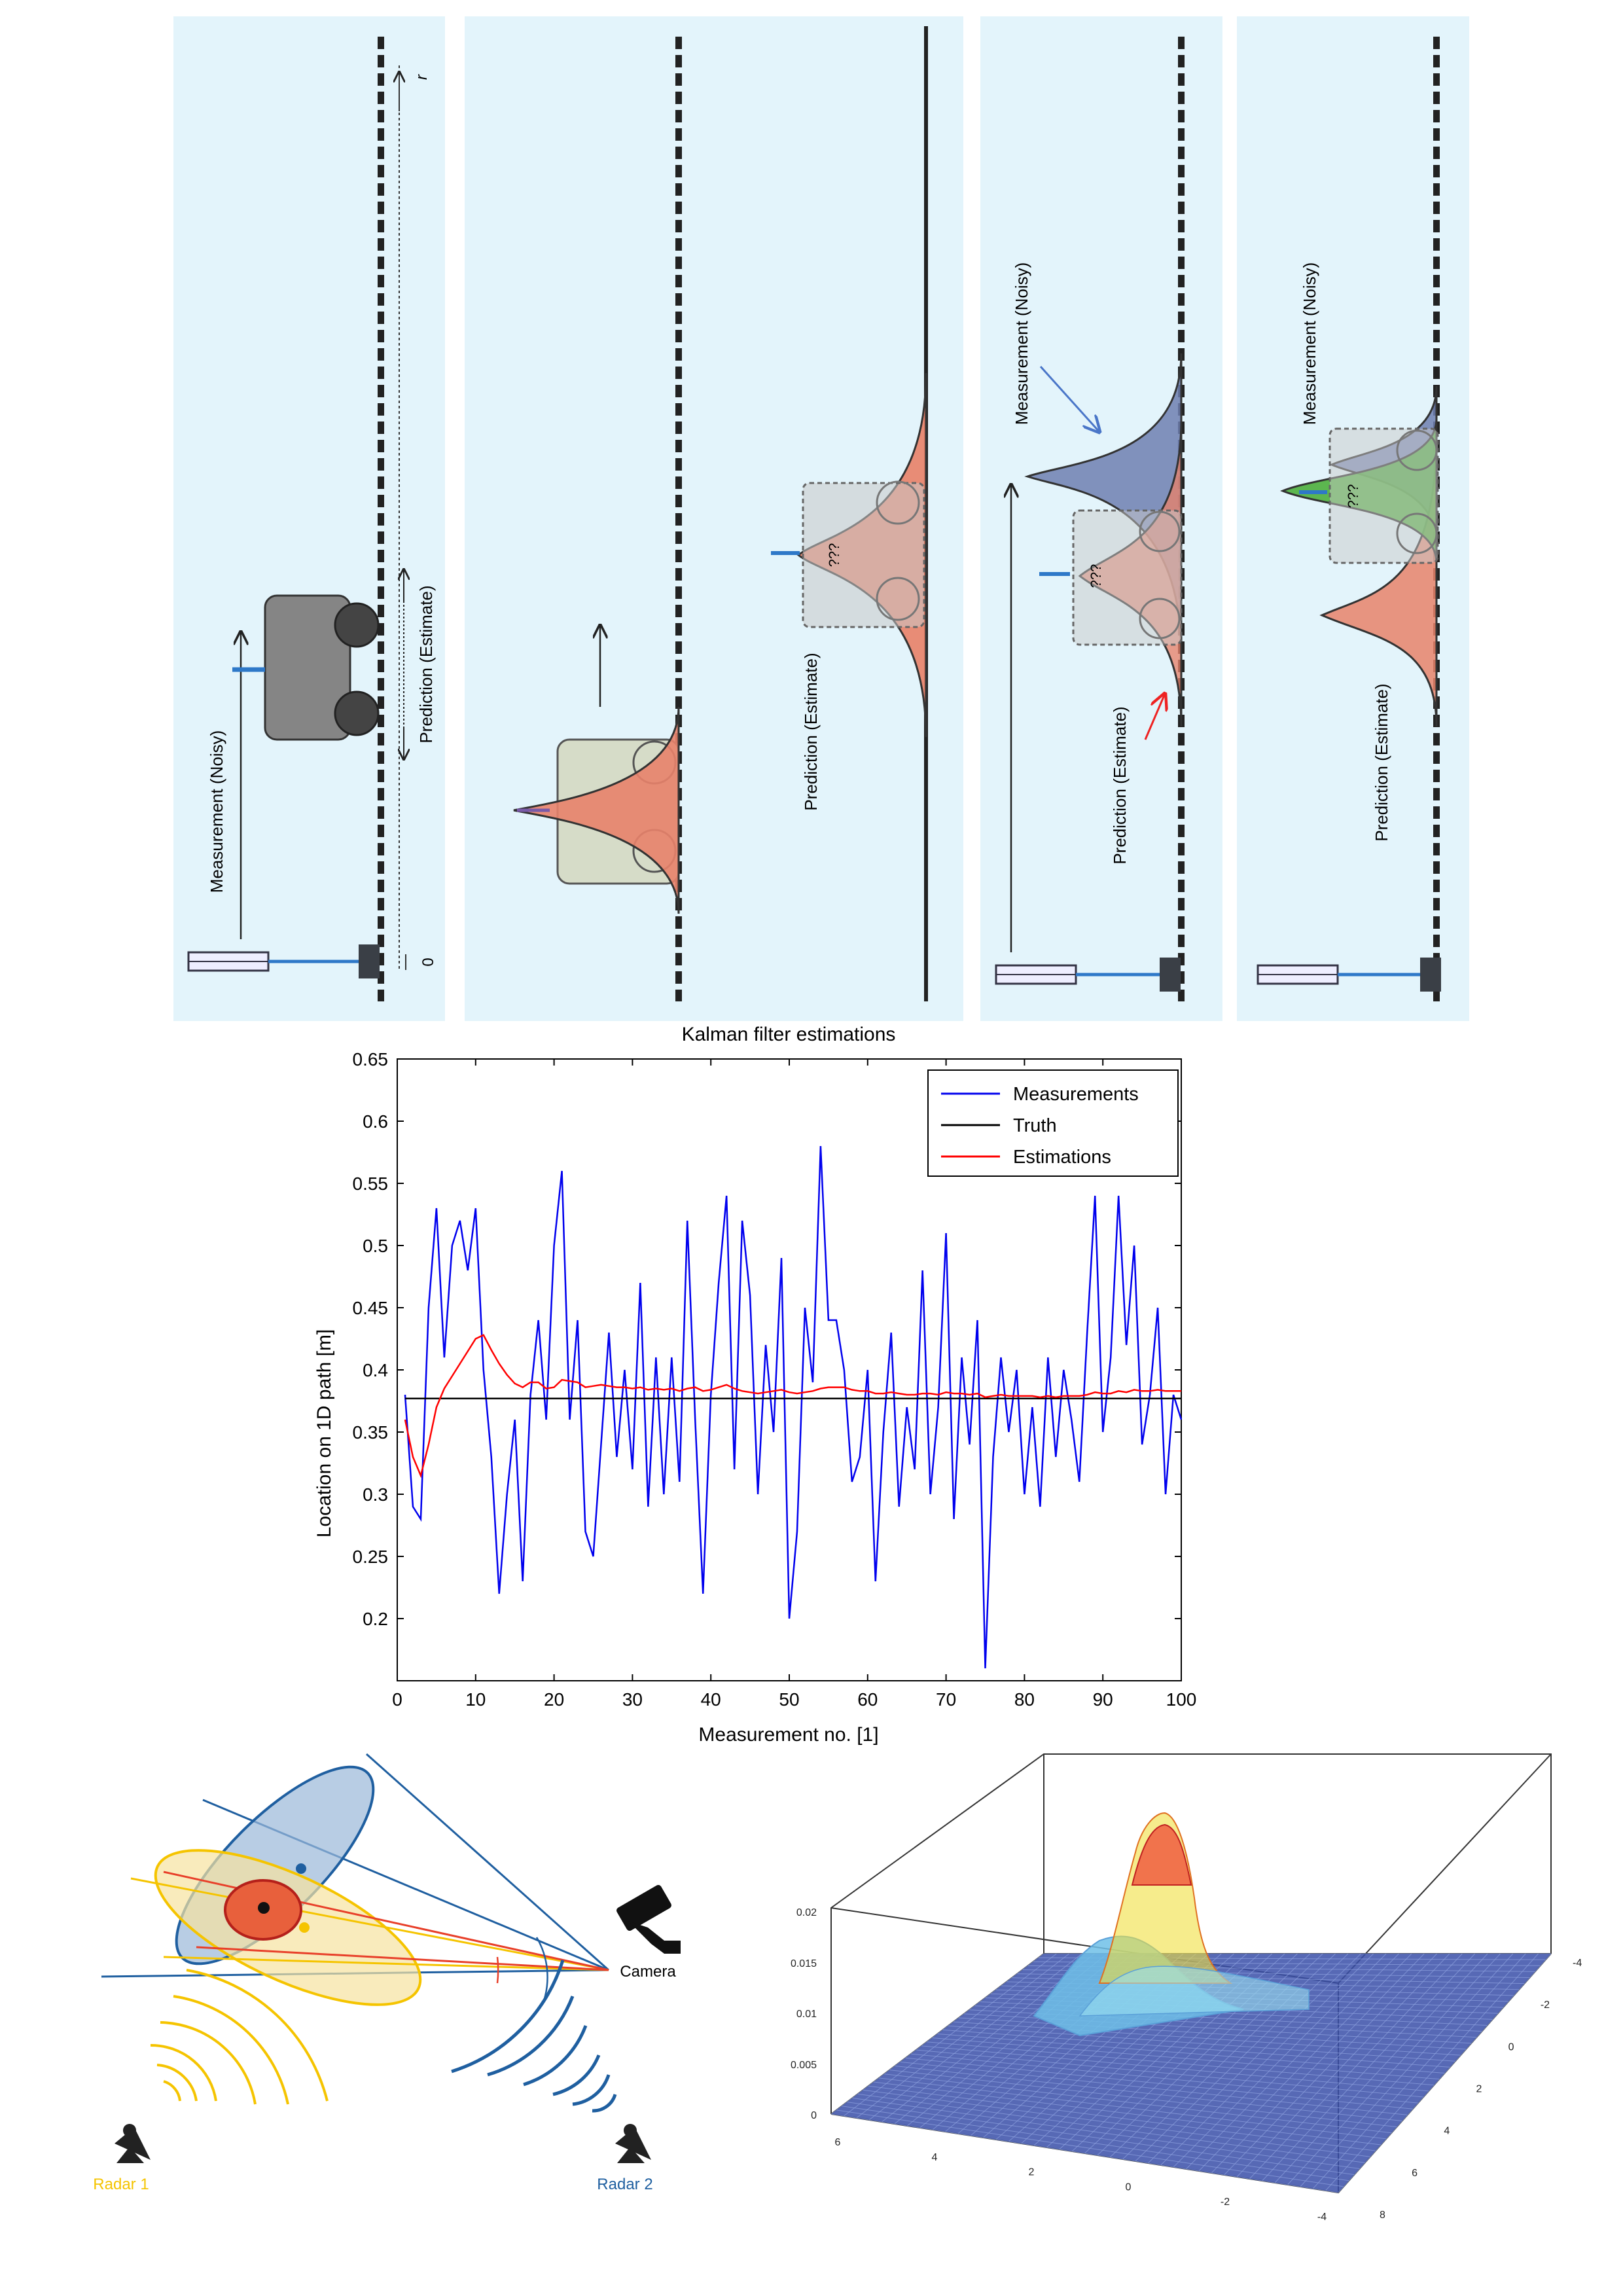  What do you see at coordinates (867, 1699) in the screenshot?
I see `x-tick-label: 60` at bounding box center [867, 1699].